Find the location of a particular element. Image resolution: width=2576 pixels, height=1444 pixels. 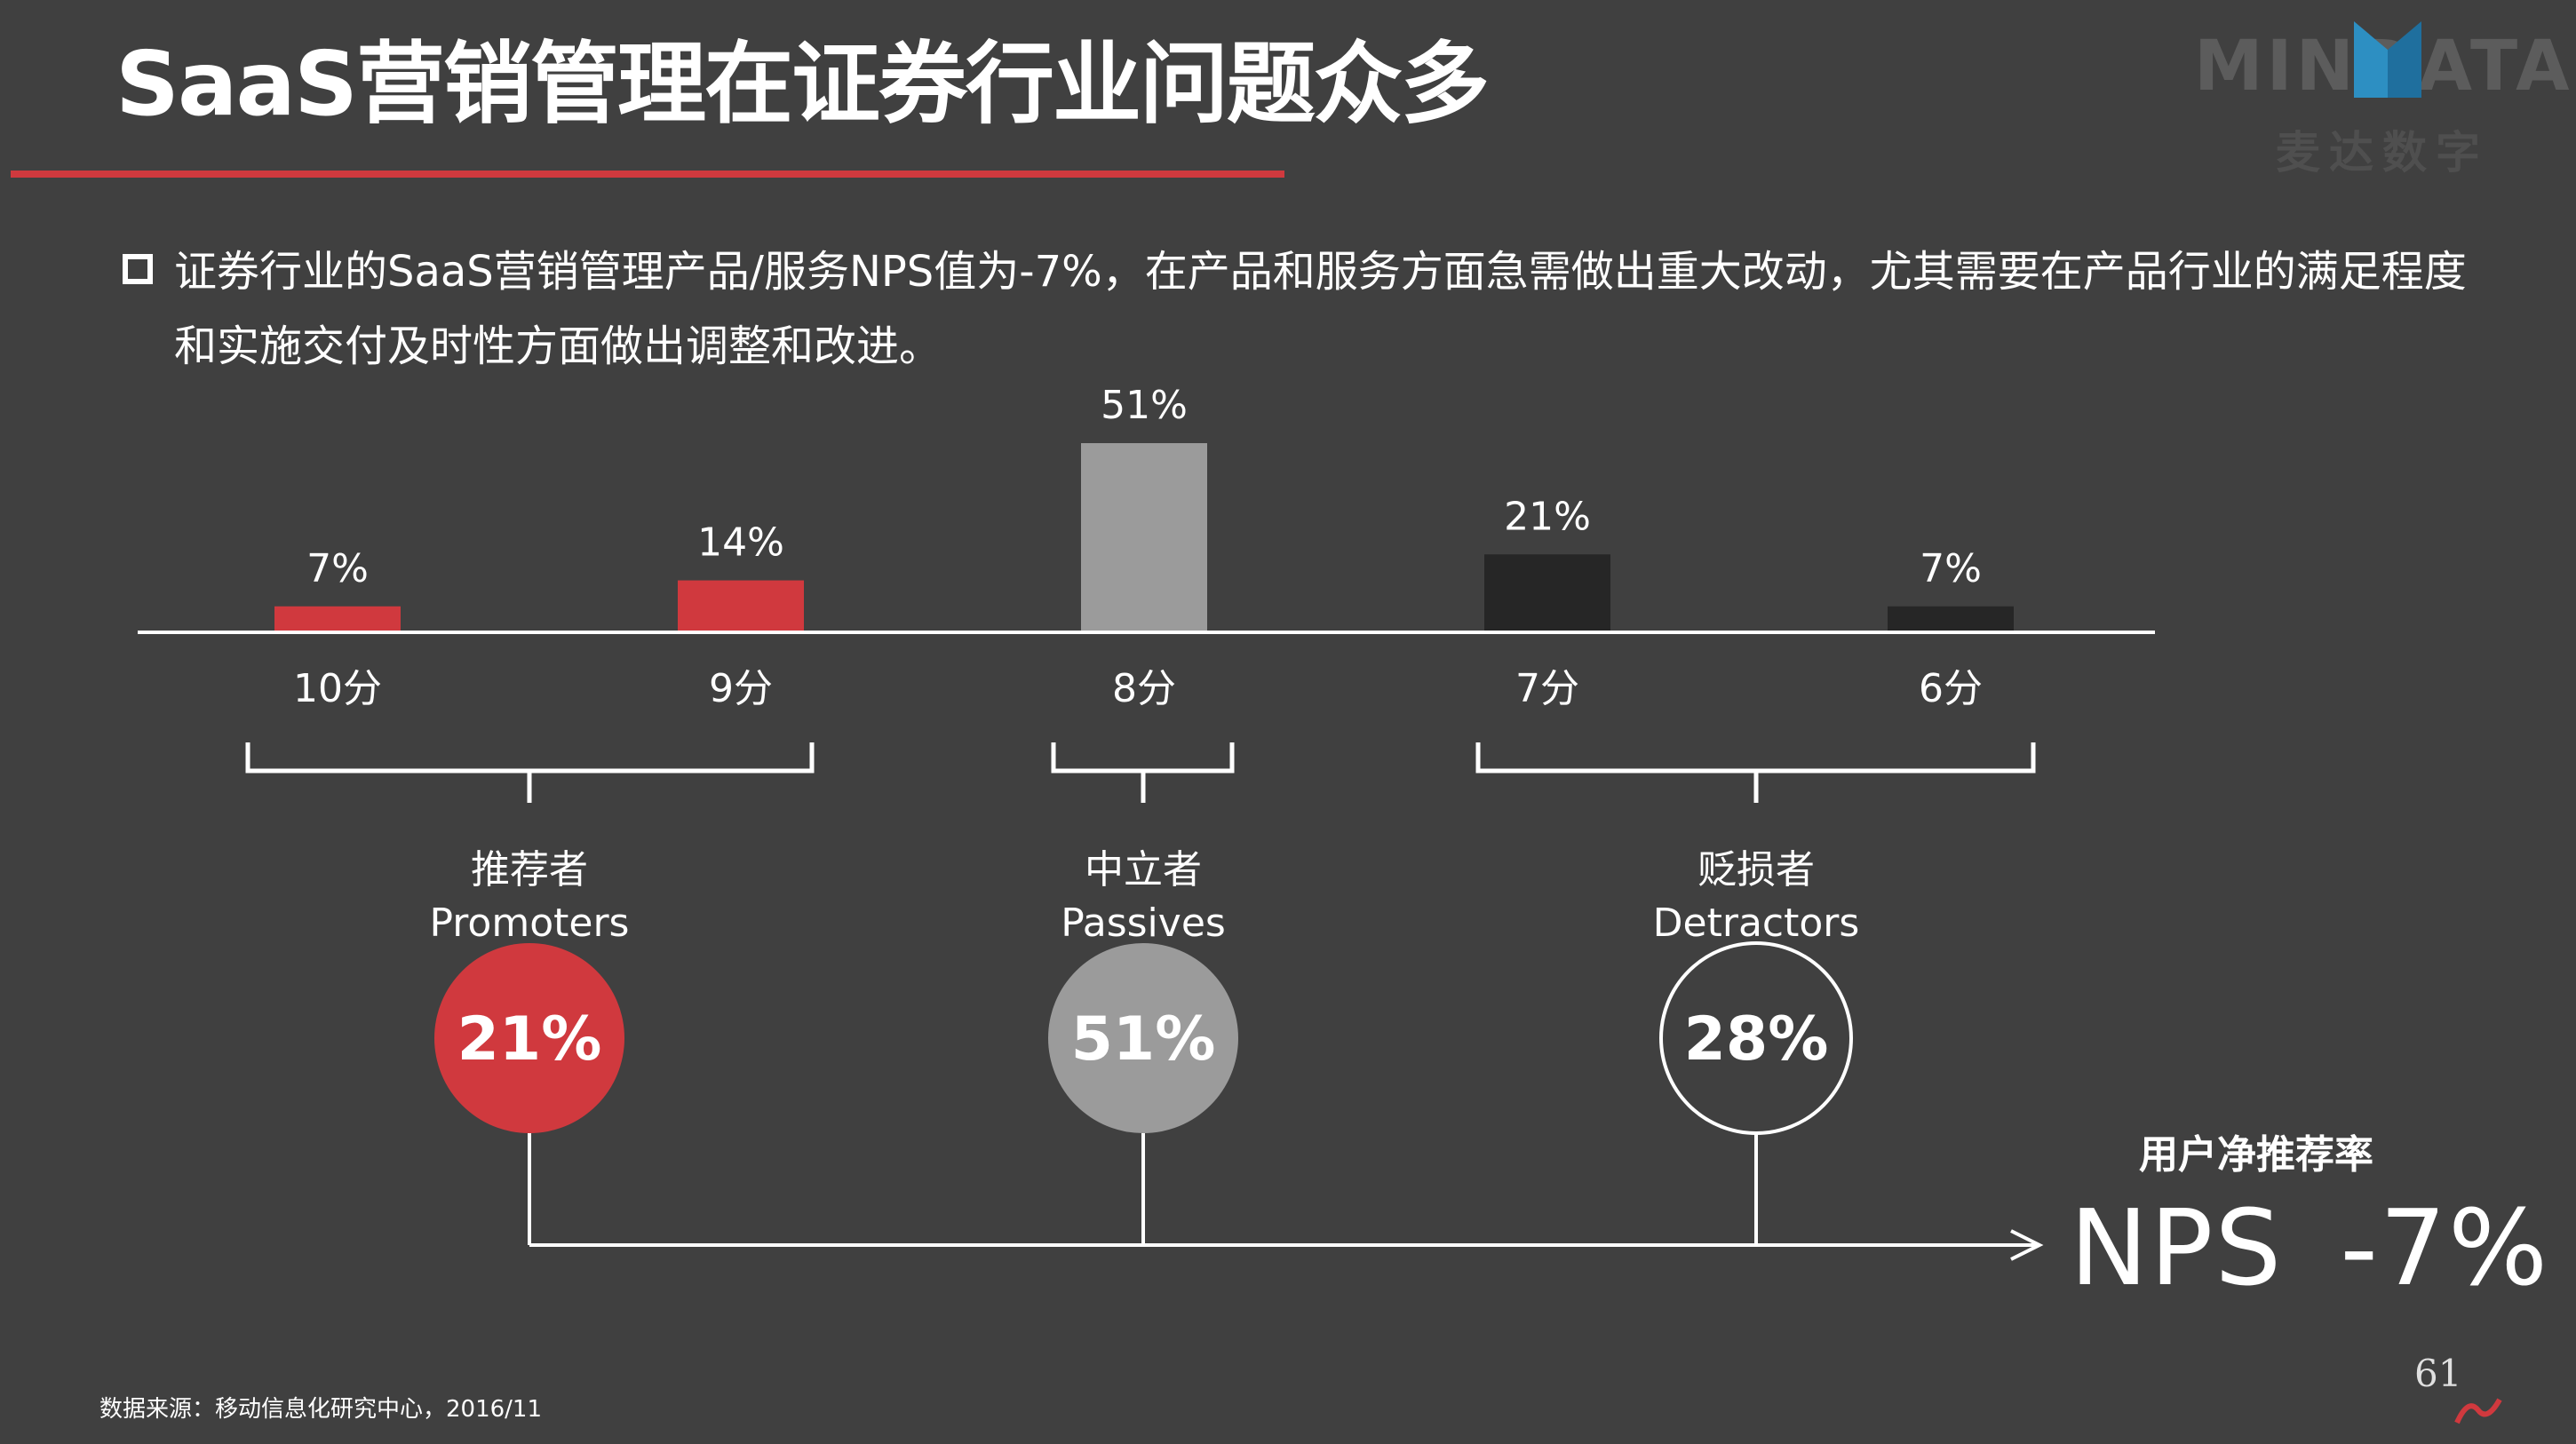

nps-result: NPS -7% is located at coordinates (2309, 1247).